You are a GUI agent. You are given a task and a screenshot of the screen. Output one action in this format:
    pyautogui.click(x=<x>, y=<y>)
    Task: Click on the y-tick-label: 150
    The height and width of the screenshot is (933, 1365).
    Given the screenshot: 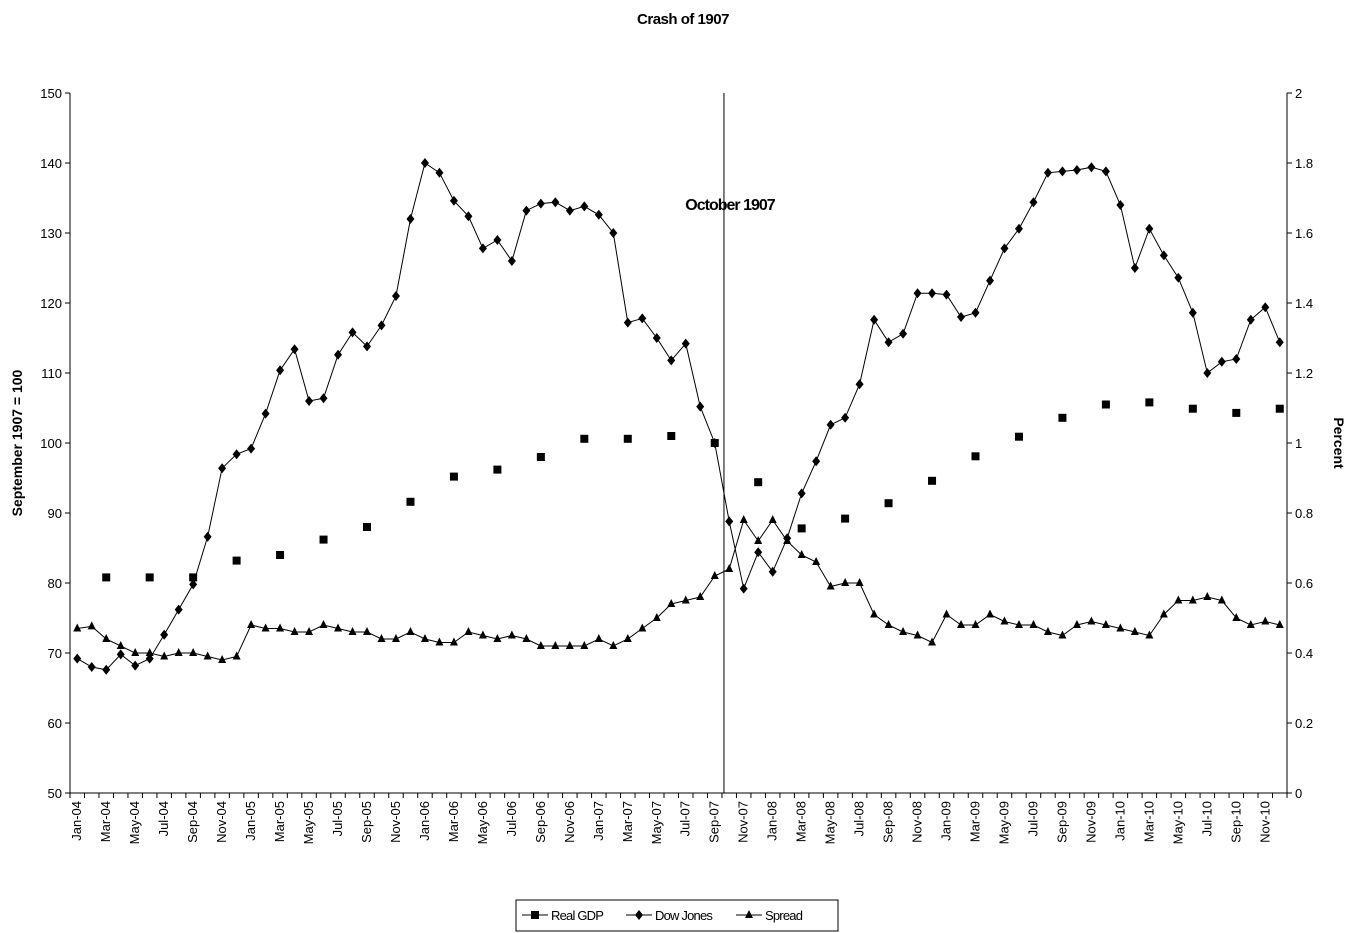 What is the action you would take?
    pyautogui.click(x=51, y=93)
    